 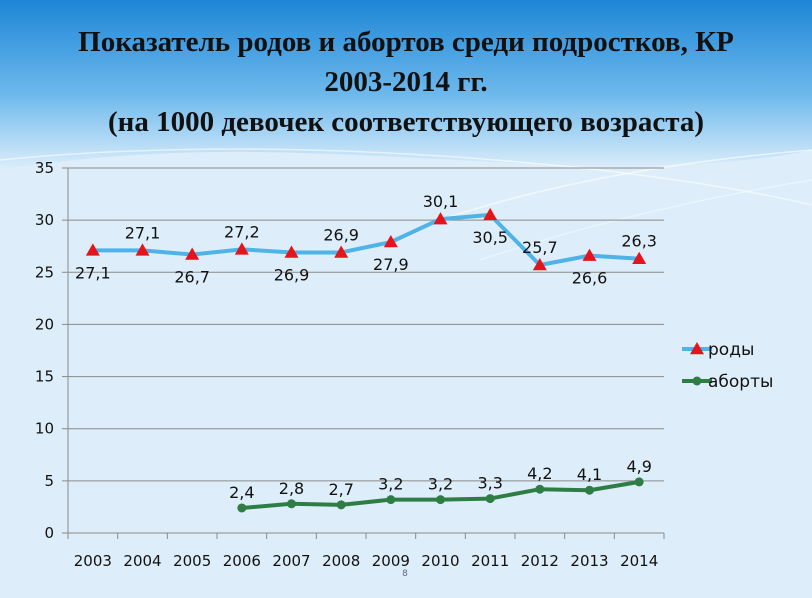 I want to click on y-tick-label: 15, so click(x=44, y=377).